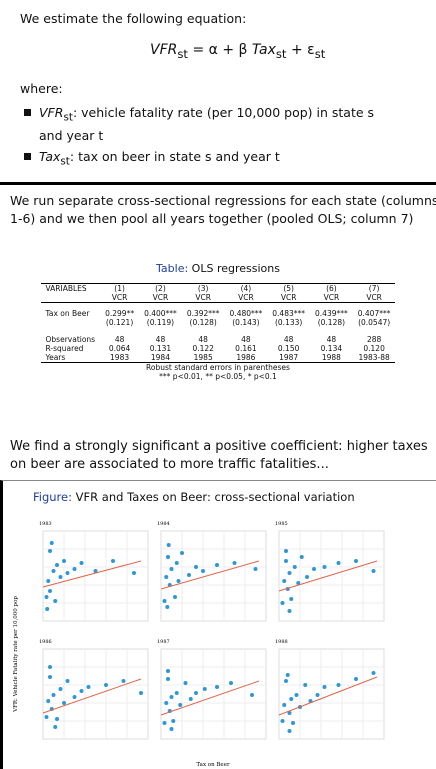  Describe the element at coordinates (45, 642) in the screenshot. I see `panel-label: 1986` at that location.